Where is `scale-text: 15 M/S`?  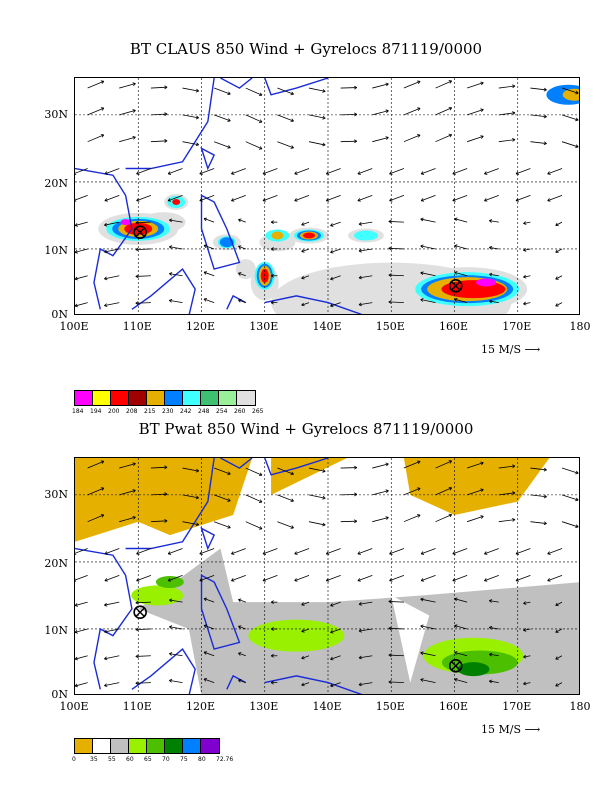 scale-text: 15 M/S is located at coordinates (501, 729).